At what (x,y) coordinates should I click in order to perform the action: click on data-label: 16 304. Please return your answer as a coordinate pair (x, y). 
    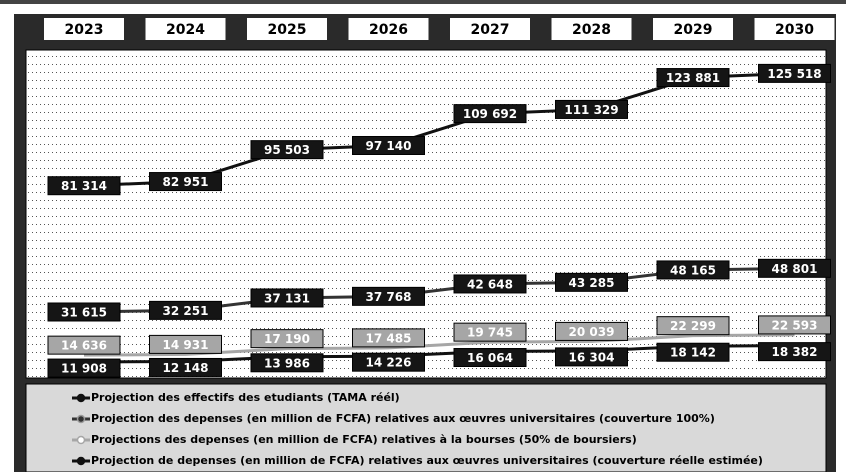
    Looking at the image, I should click on (592, 357).